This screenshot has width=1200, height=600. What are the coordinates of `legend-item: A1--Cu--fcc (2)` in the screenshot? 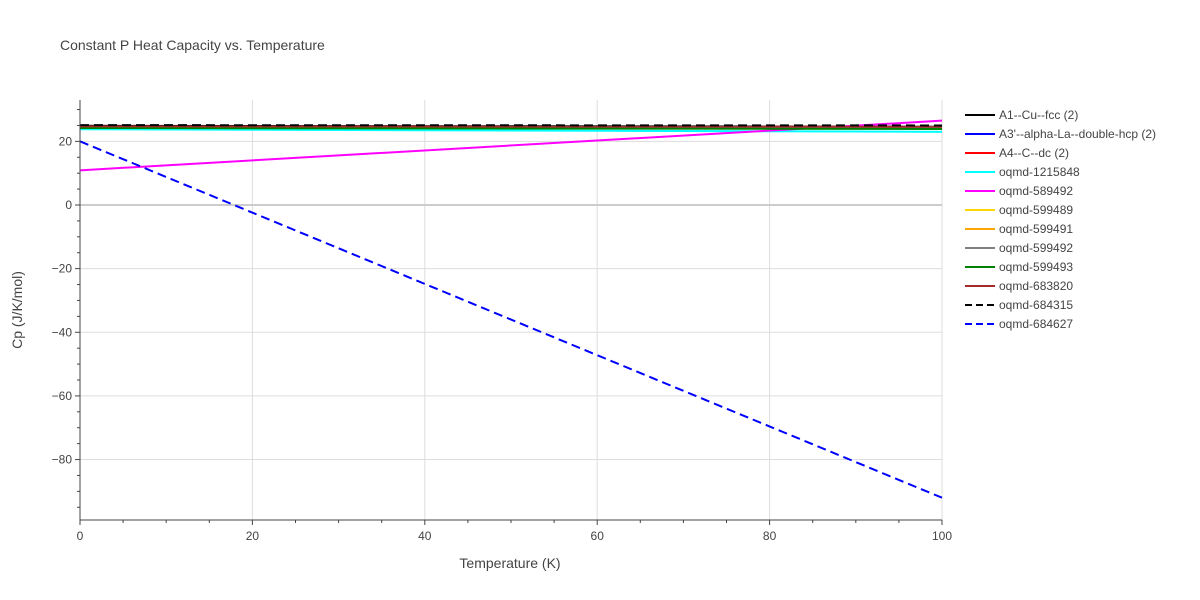 It's located at (1021, 115).